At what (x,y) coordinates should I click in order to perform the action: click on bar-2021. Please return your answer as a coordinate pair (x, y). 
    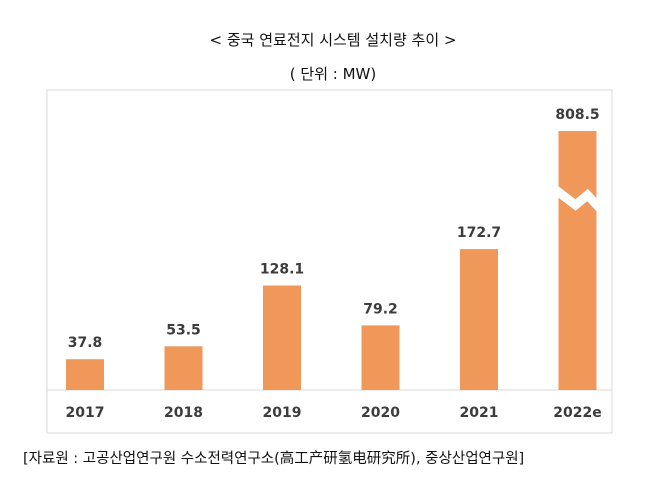
    Looking at the image, I should click on (479, 319).